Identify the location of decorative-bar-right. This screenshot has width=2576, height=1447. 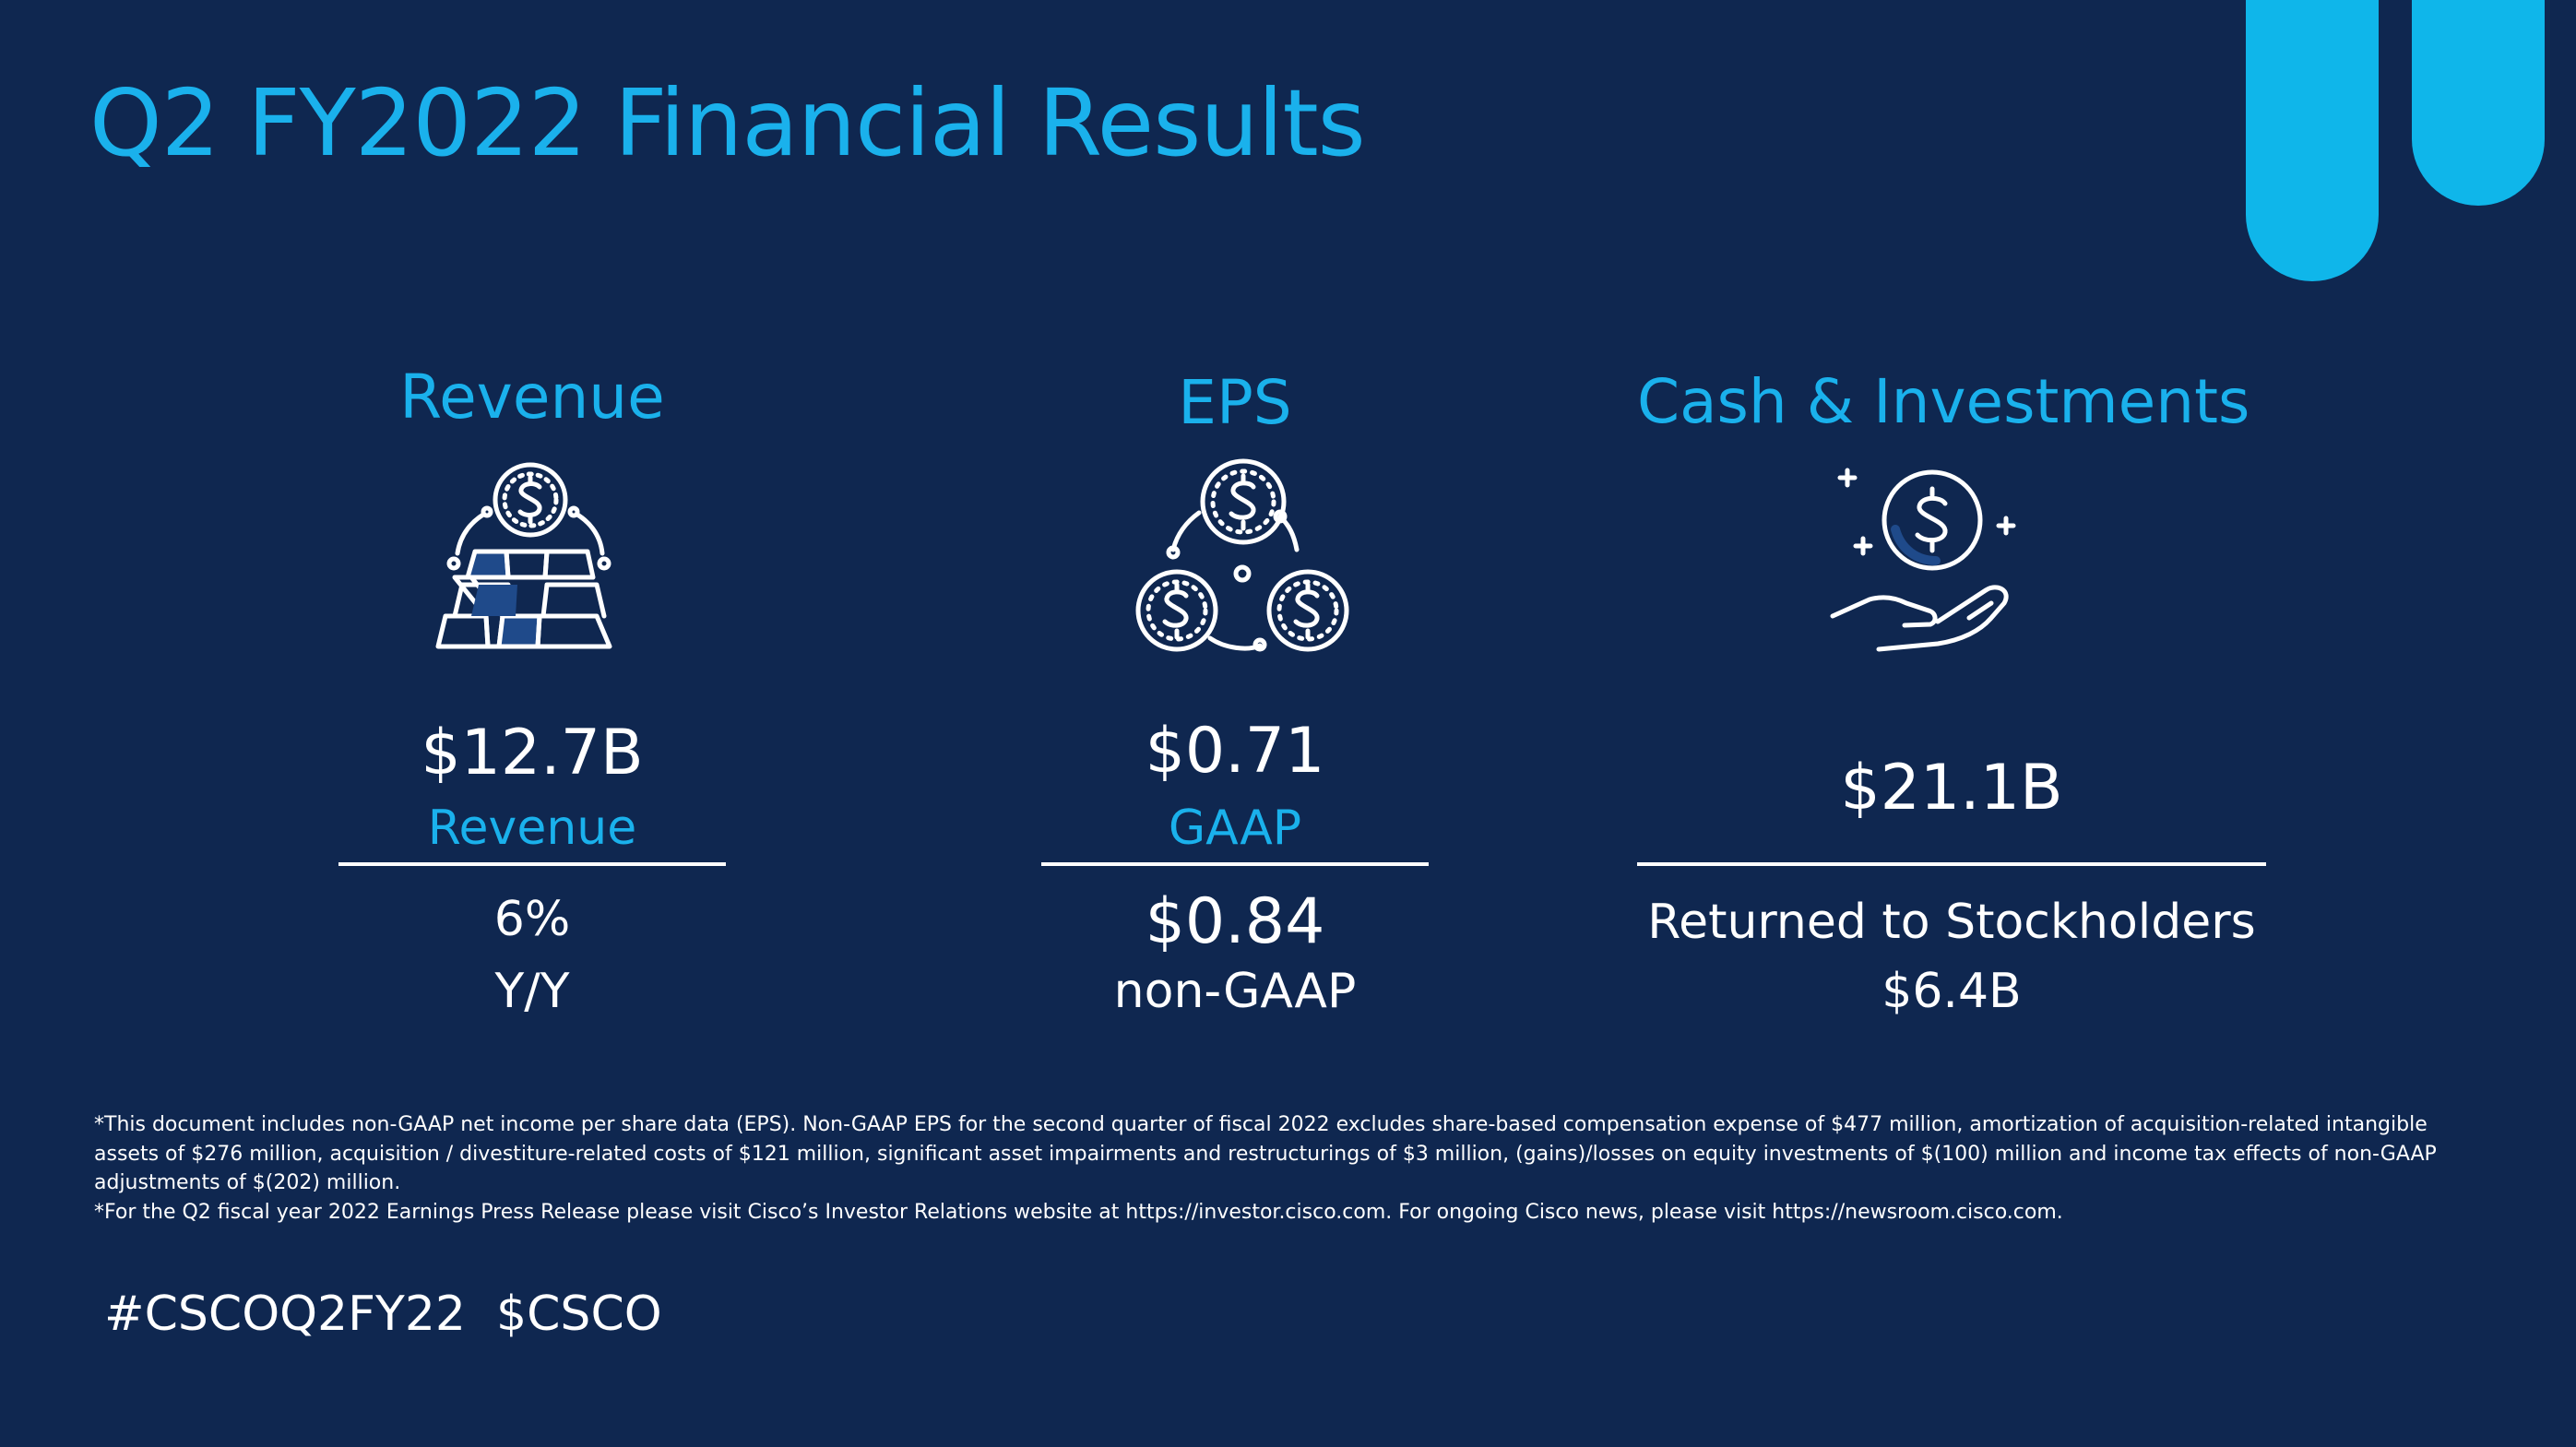
(2478, 103).